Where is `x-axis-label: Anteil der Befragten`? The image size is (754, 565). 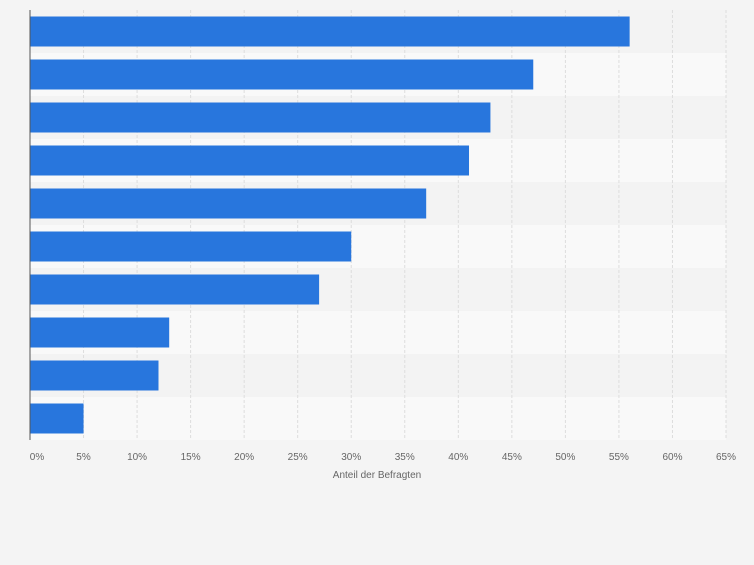
x-axis-label: Anteil der Befragten is located at coordinates (377, 475).